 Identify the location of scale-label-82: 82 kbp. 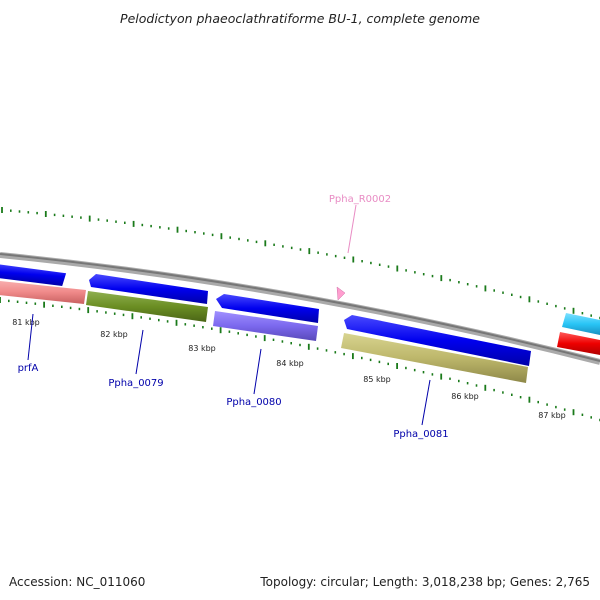
(114, 334).